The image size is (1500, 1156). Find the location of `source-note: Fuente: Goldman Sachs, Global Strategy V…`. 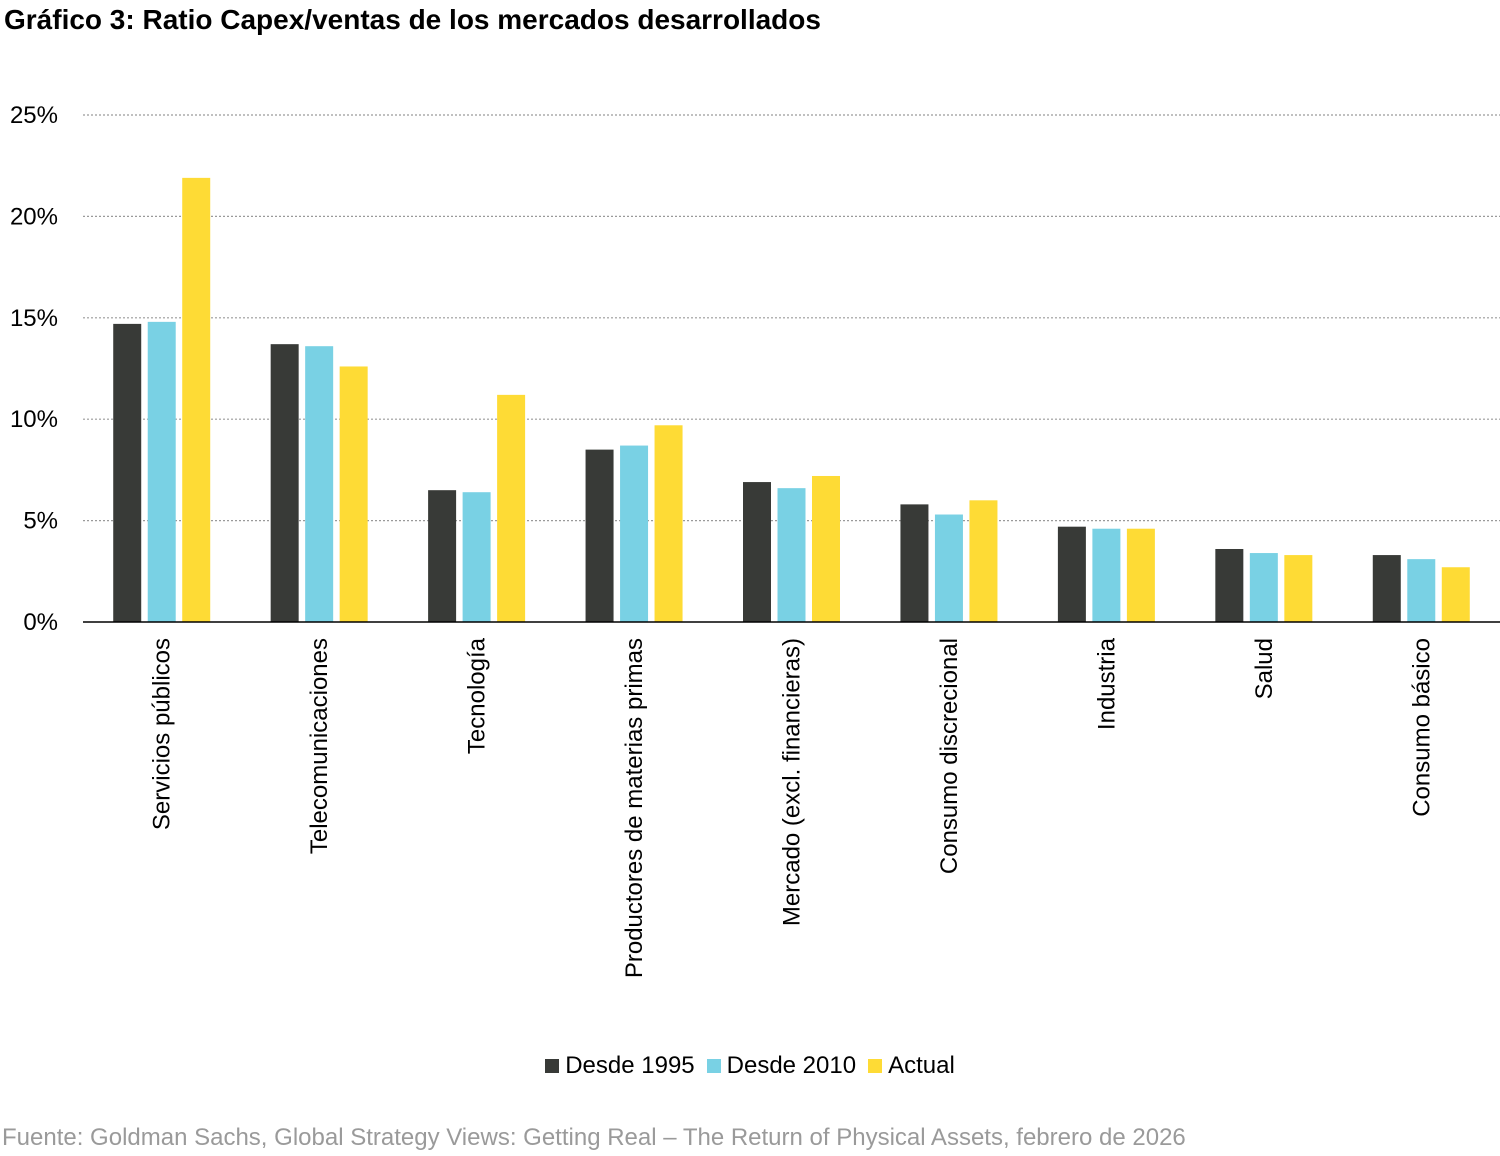

source-note: Fuente: Goldman Sachs, Global Strategy V… is located at coordinates (594, 1137).